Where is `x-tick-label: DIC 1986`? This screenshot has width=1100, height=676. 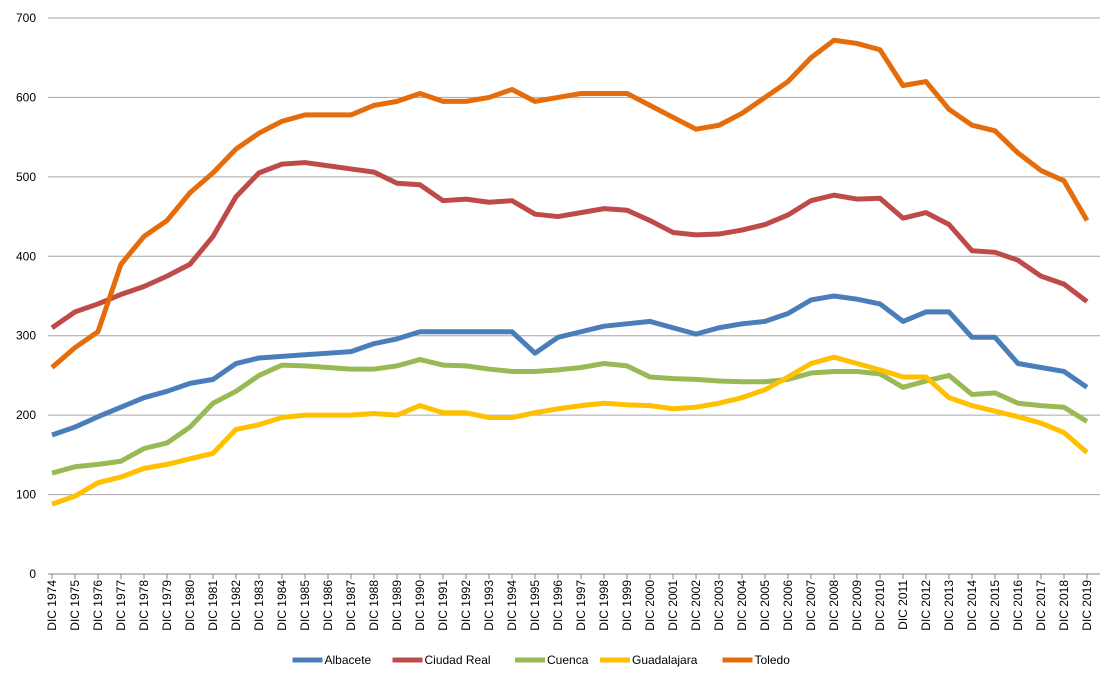 x-tick-label: DIC 1986 is located at coordinates (328, 605).